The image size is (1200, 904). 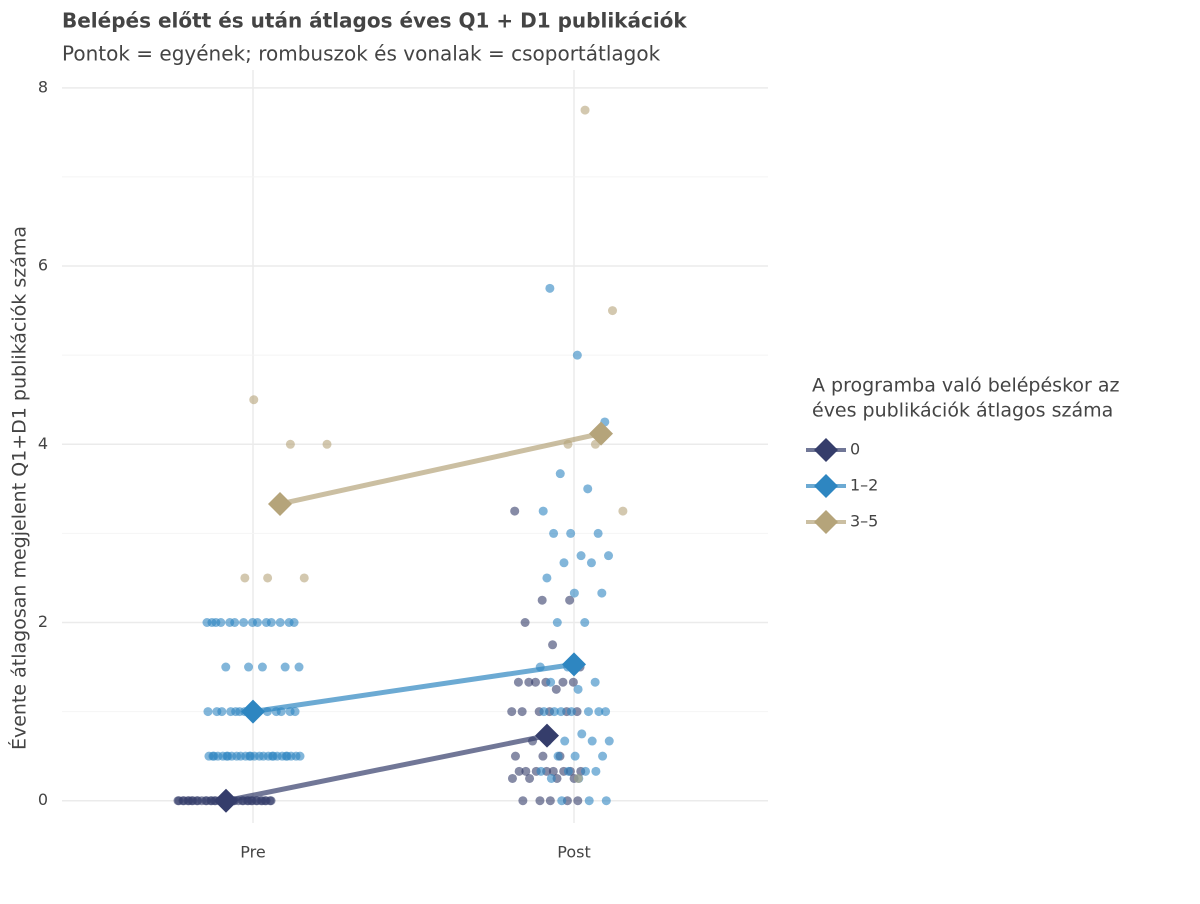 I want to click on x-tick-label: Pre, so click(x=252, y=852).